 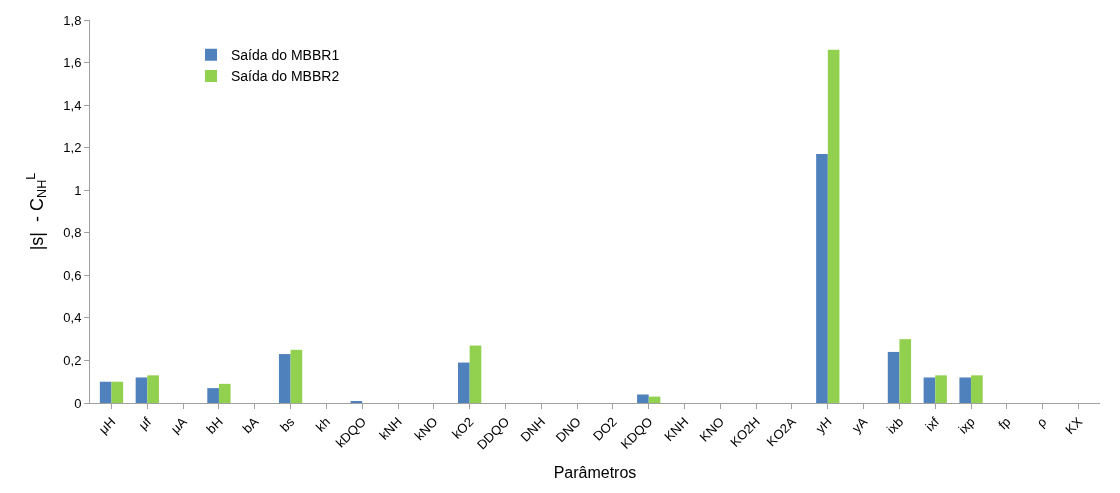 I want to click on y-tick-label: 1,2, so click(x=72, y=148).